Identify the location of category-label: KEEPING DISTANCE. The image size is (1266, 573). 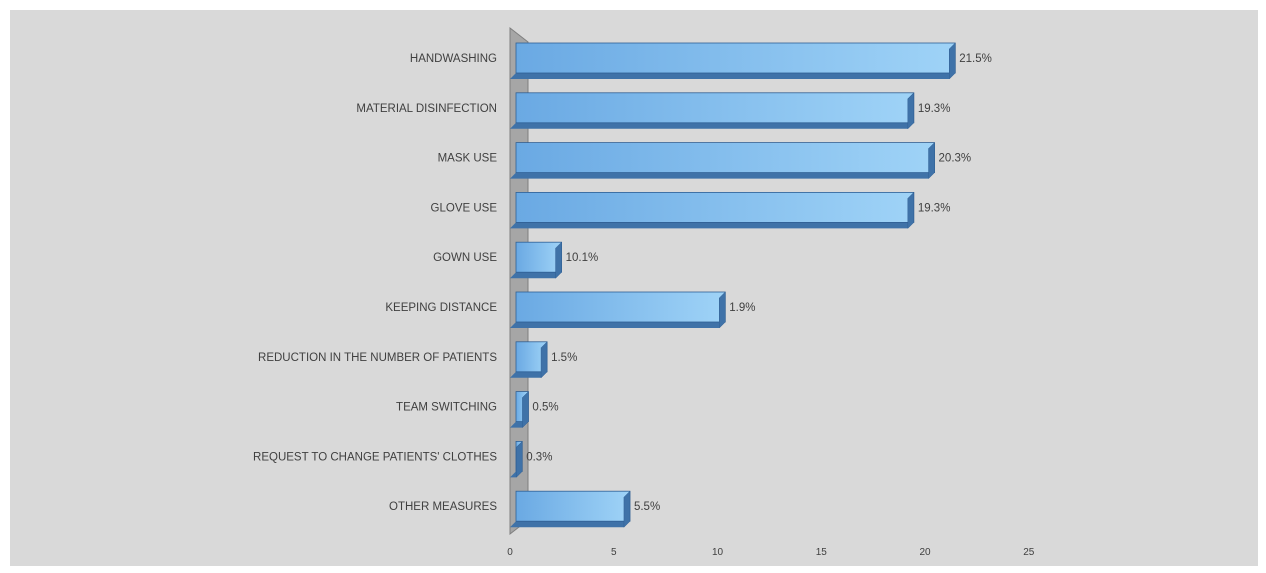
(441, 308).